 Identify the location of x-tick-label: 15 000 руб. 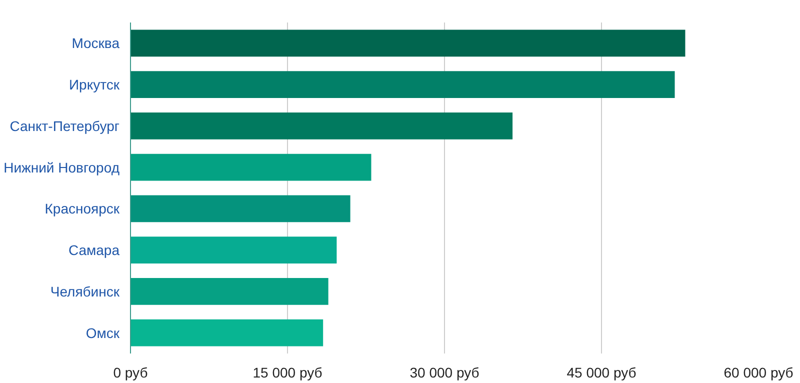
(287, 372).